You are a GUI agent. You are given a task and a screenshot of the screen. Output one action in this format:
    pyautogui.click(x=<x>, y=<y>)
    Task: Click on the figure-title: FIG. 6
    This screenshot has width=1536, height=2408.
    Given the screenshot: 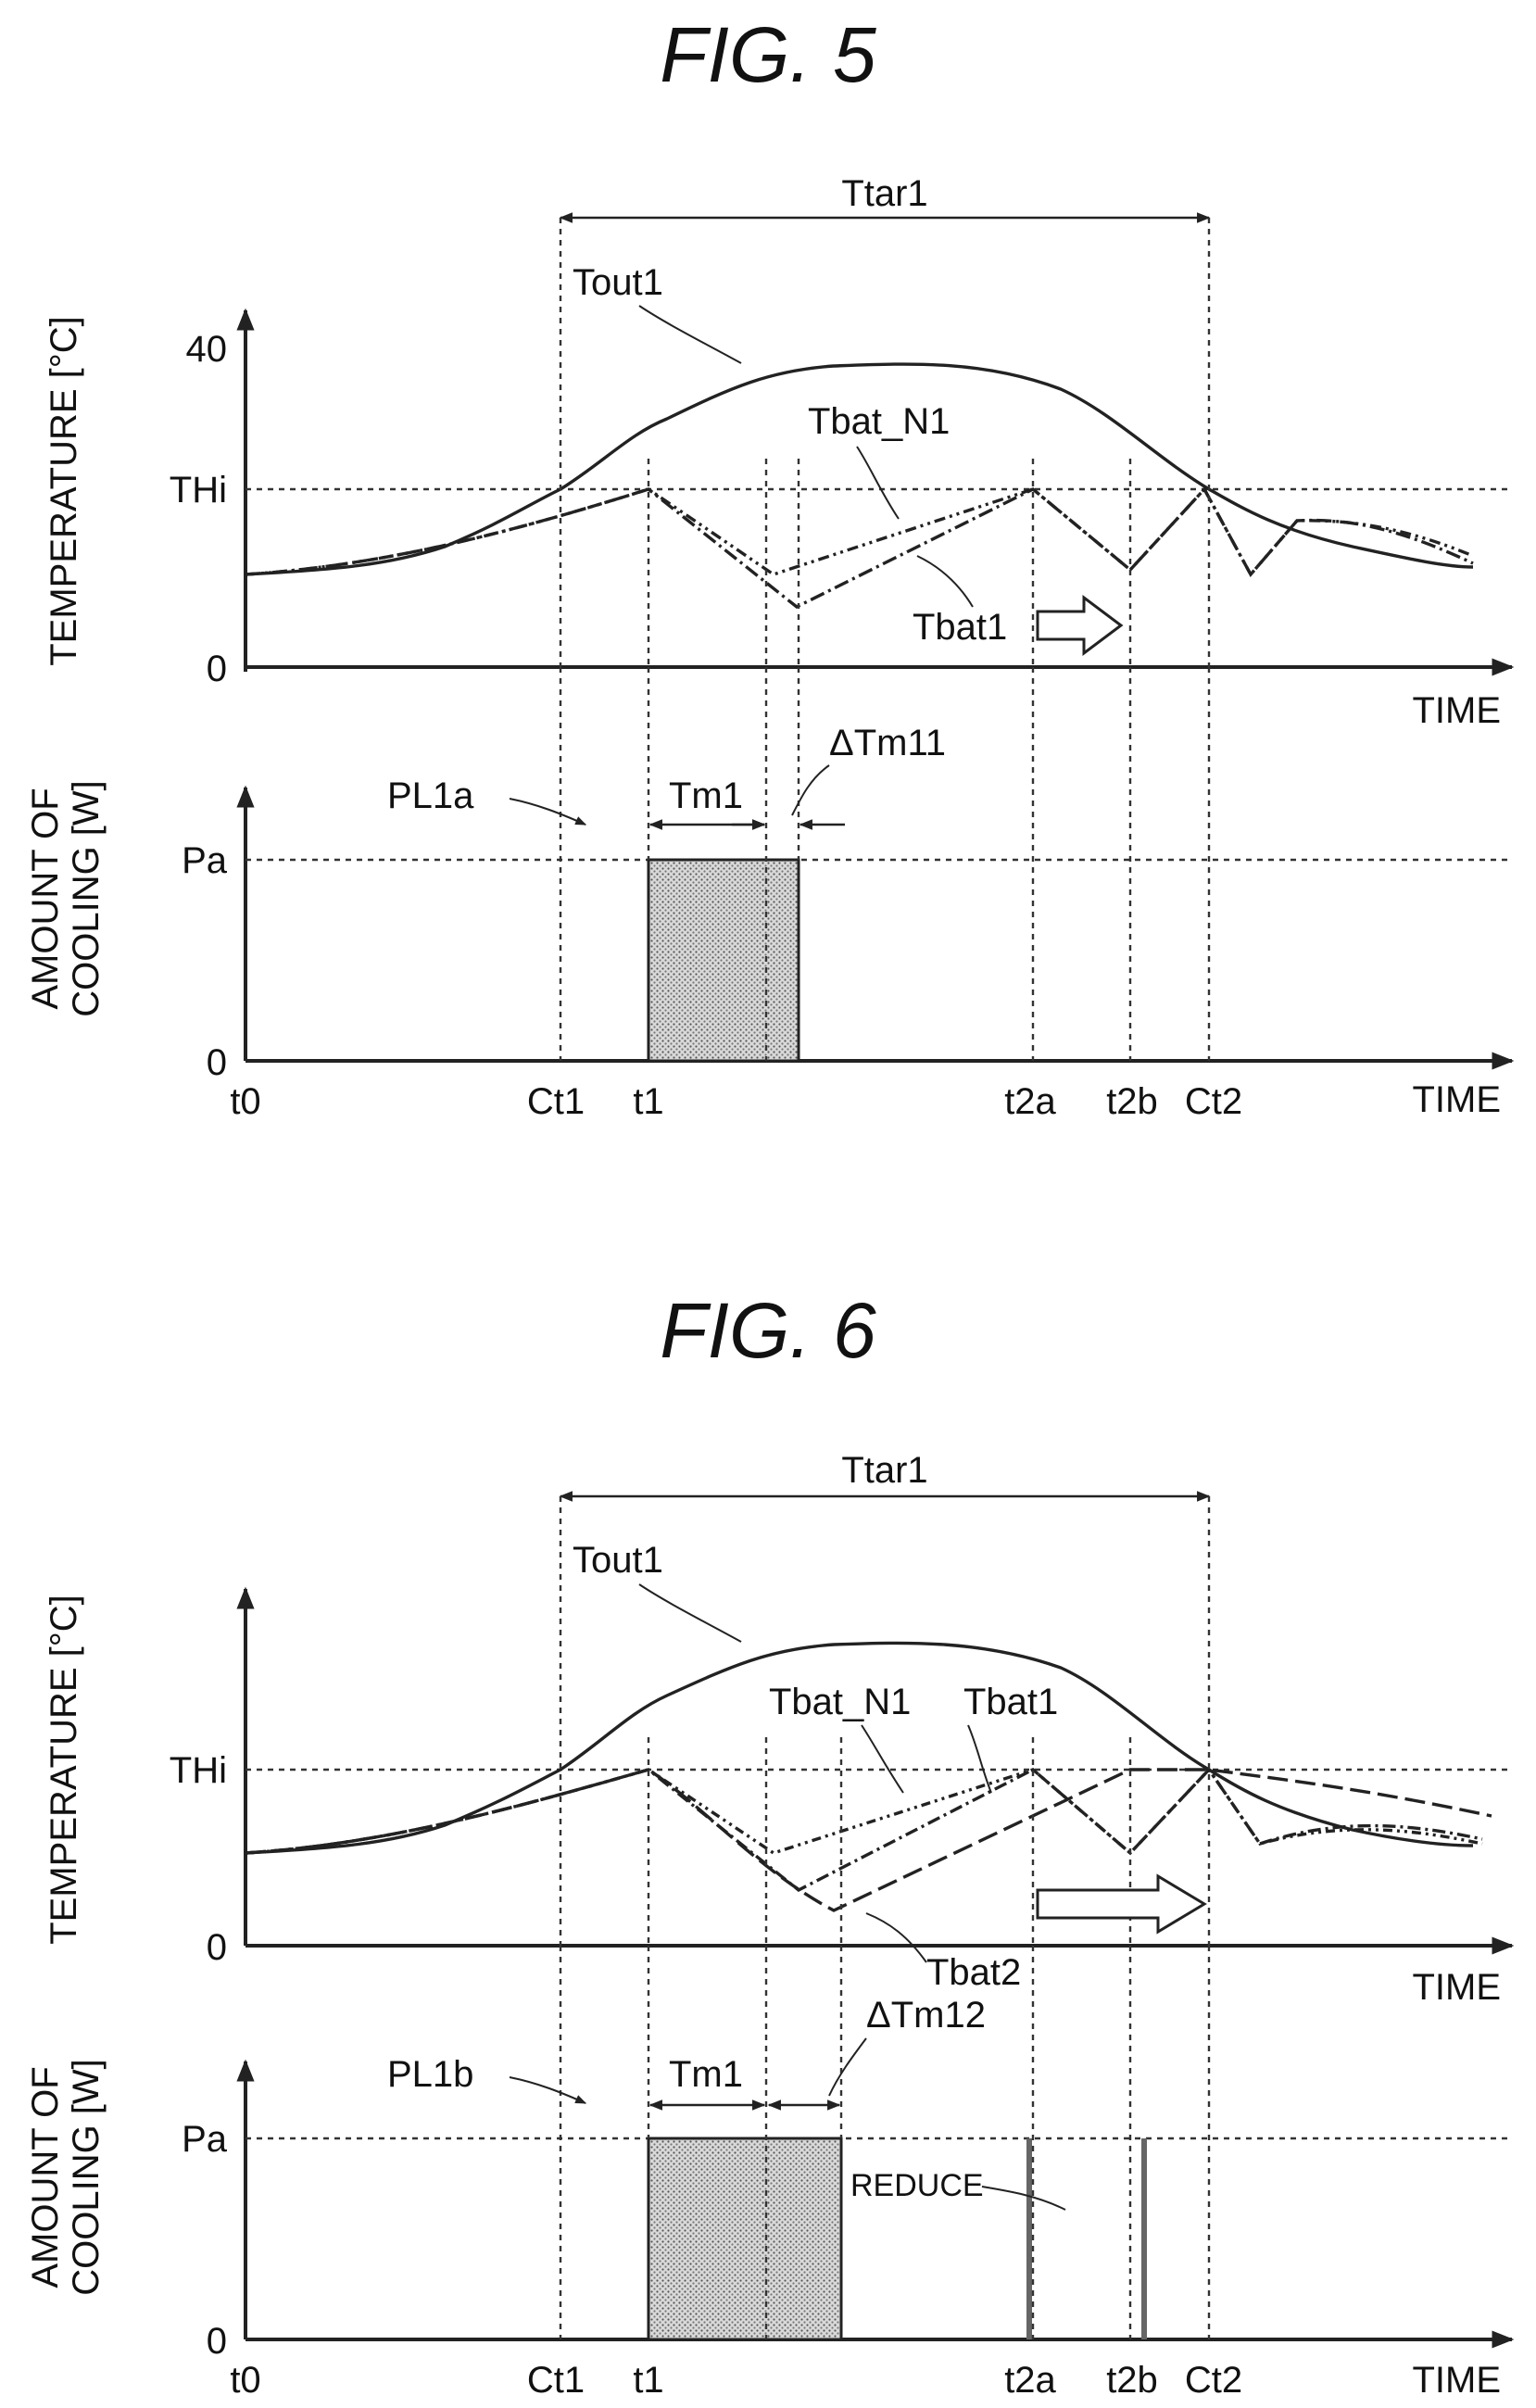 What is the action you would take?
    pyautogui.click(x=768, y=1330)
    